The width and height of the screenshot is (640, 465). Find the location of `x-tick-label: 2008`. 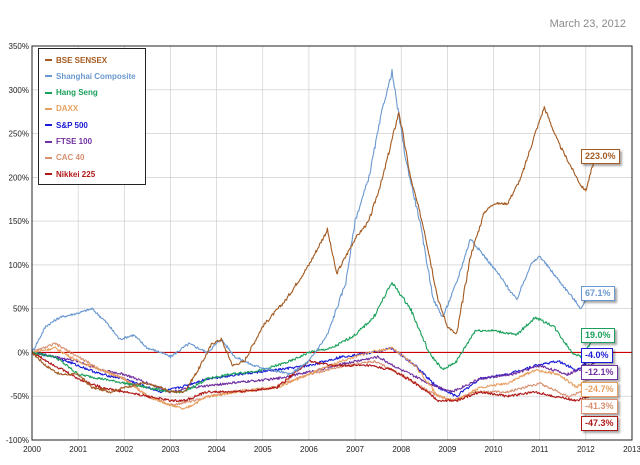

x-tick-label: 2008 is located at coordinates (401, 449).